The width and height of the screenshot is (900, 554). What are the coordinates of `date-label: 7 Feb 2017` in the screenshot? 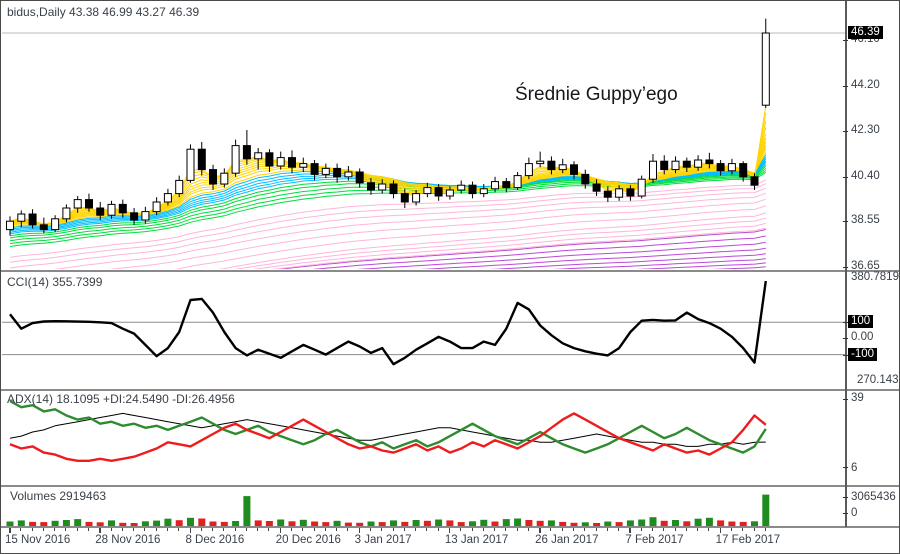 It's located at (654, 540).